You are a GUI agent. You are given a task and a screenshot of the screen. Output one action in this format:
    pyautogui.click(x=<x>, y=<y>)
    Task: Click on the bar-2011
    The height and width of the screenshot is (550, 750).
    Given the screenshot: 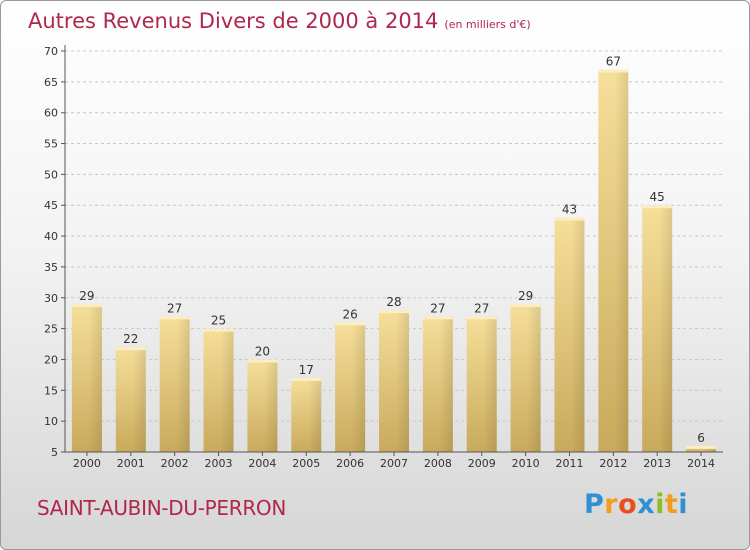 What is the action you would take?
    pyautogui.click(x=569, y=334)
    